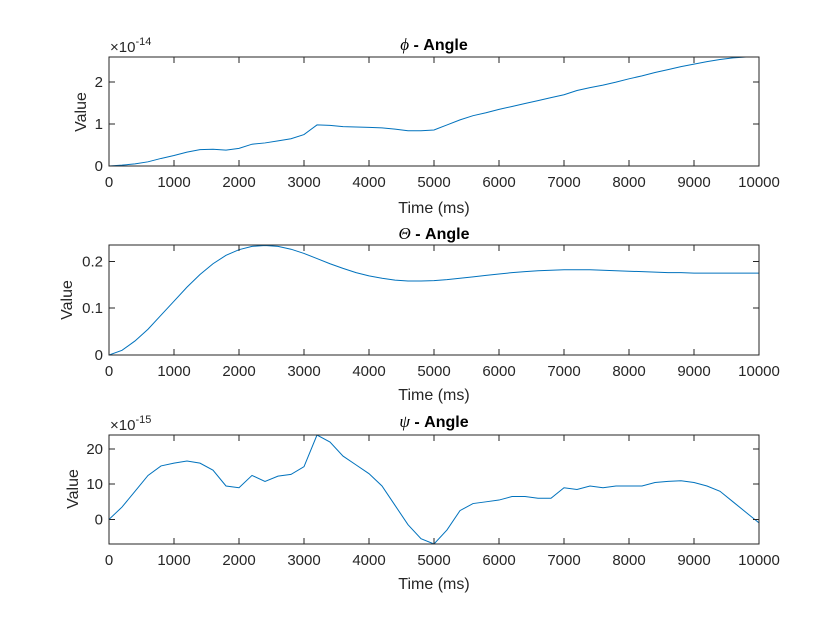 The height and width of the screenshot is (630, 840). What do you see at coordinates (693, 371) in the screenshot?
I see `x-tick-label-theta: 9000` at bounding box center [693, 371].